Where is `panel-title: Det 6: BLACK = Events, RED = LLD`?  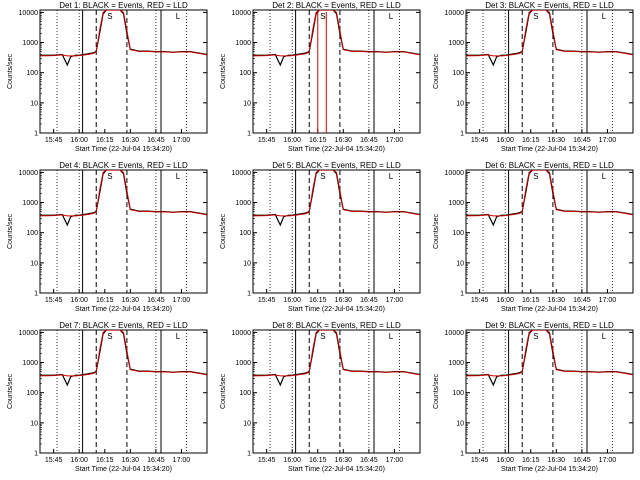
panel-title: Det 6: BLACK = Events, RED = LLD is located at coordinates (549, 165).